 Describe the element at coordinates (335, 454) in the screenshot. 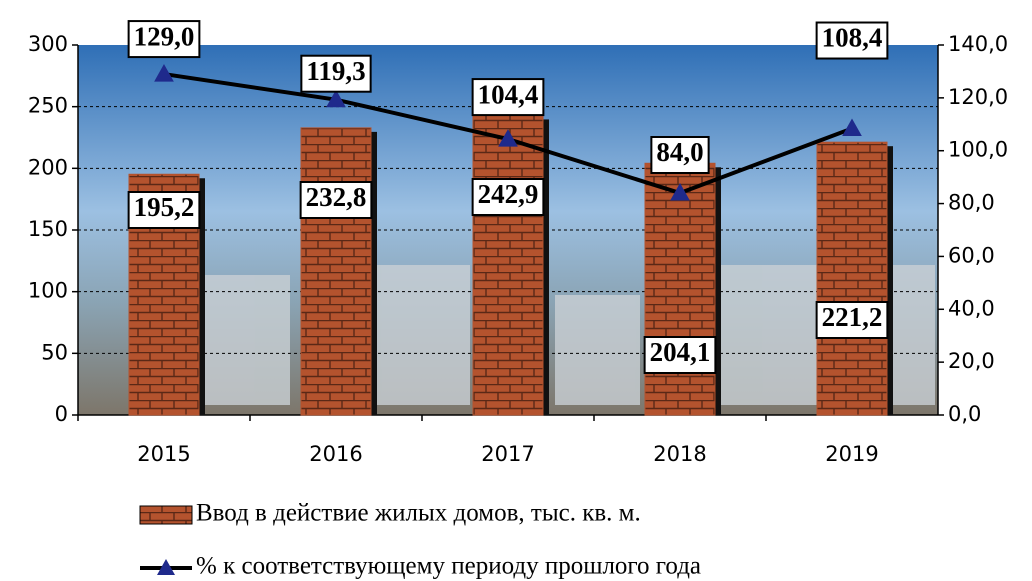

I see `x-tick-label: 2016` at that location.